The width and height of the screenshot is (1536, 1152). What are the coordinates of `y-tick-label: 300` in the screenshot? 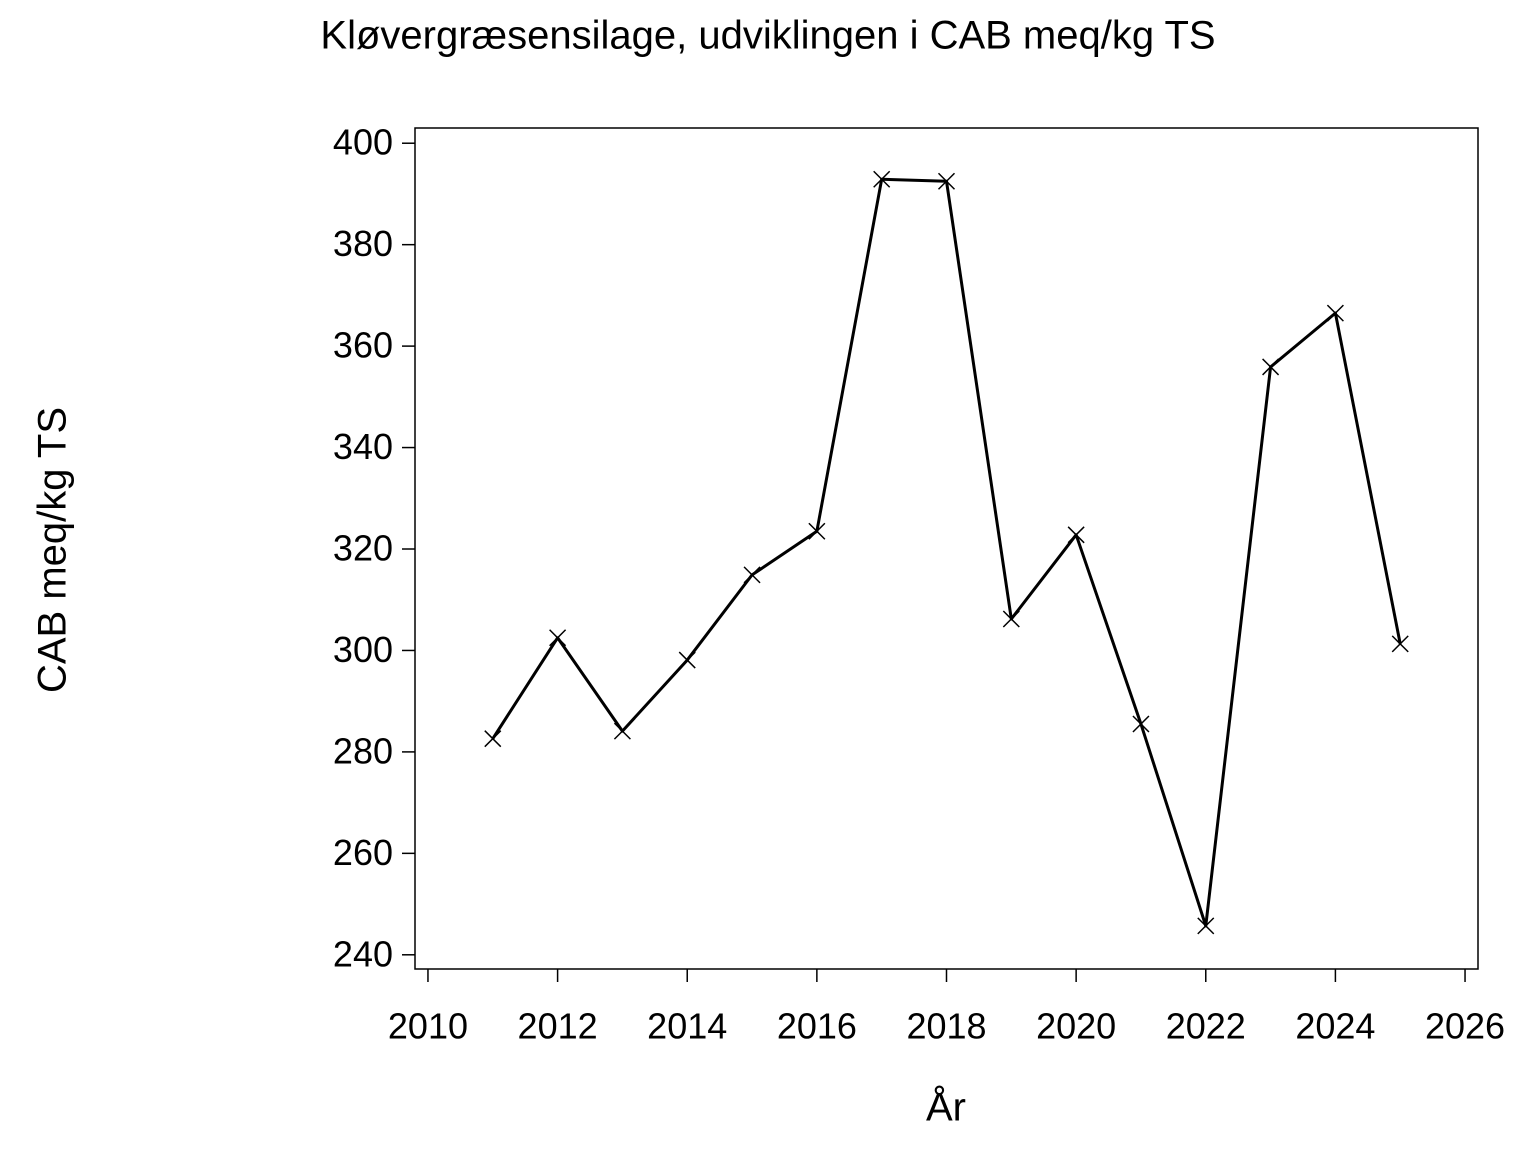 It's located at (363, 649).